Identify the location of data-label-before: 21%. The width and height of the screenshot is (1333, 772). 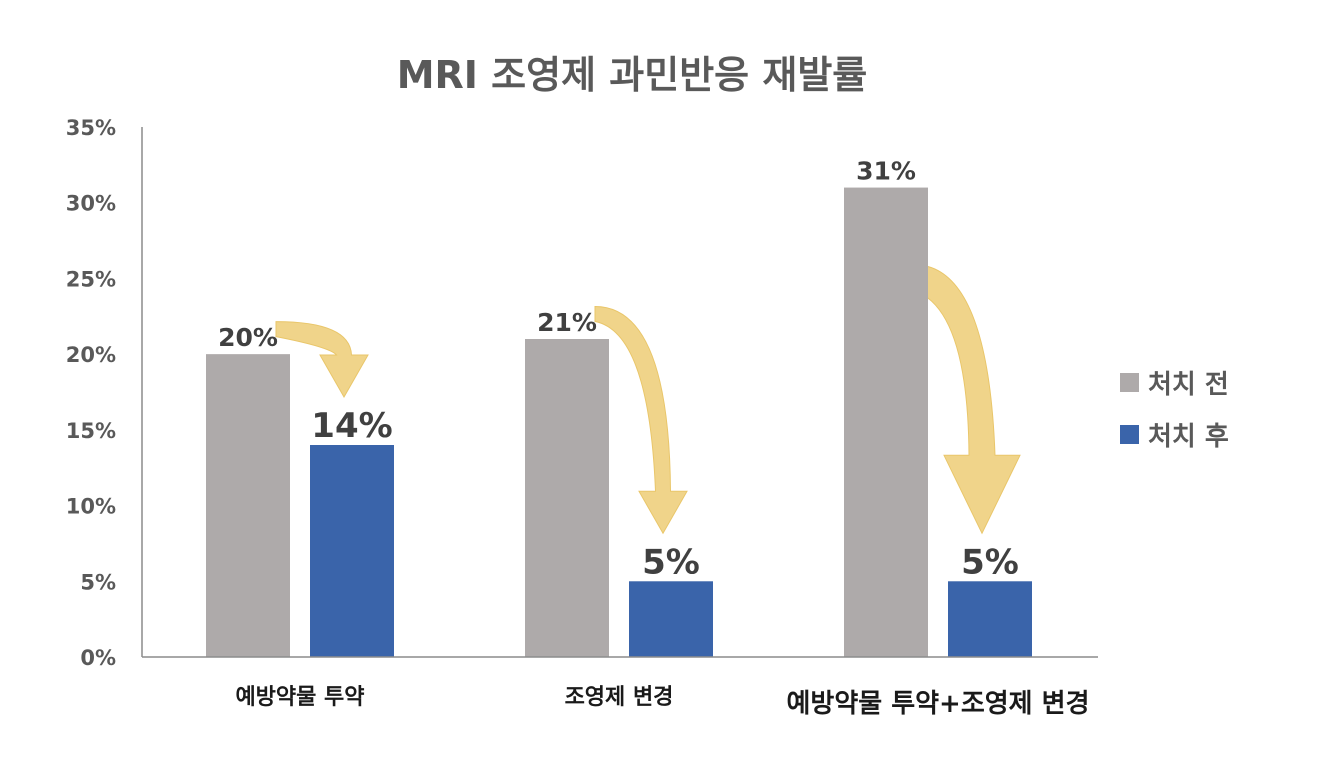
(567, 322).